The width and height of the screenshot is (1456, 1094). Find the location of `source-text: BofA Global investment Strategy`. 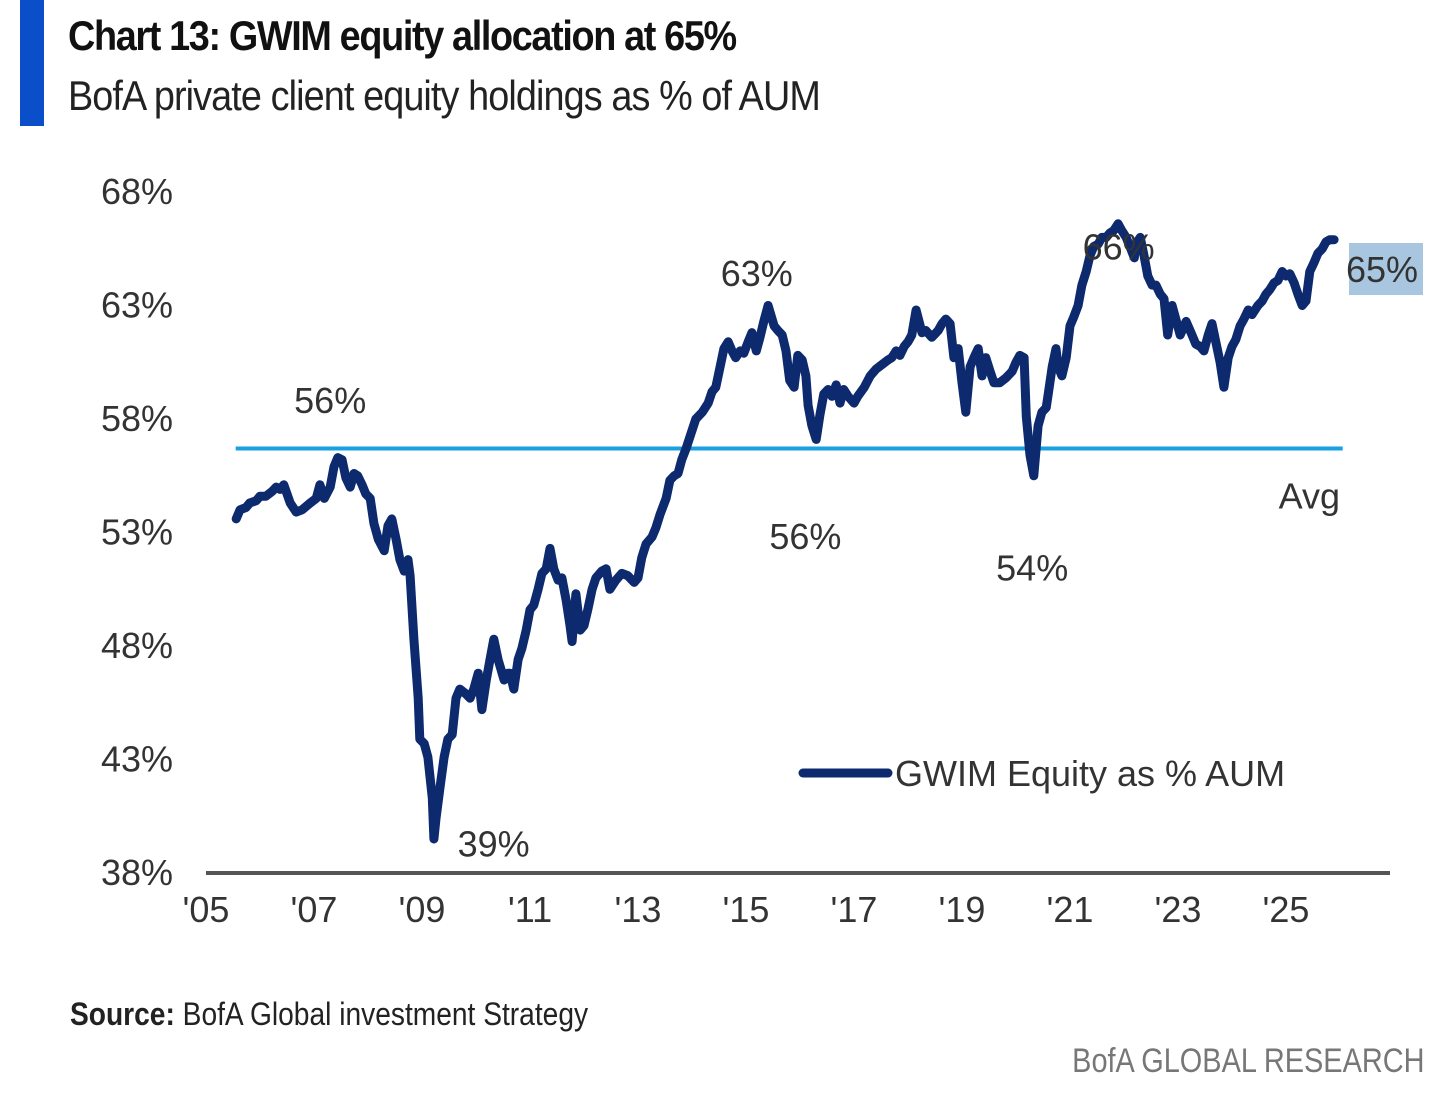

source-text: BofA Global investment Strategy is located at coordinates (381, 1014).